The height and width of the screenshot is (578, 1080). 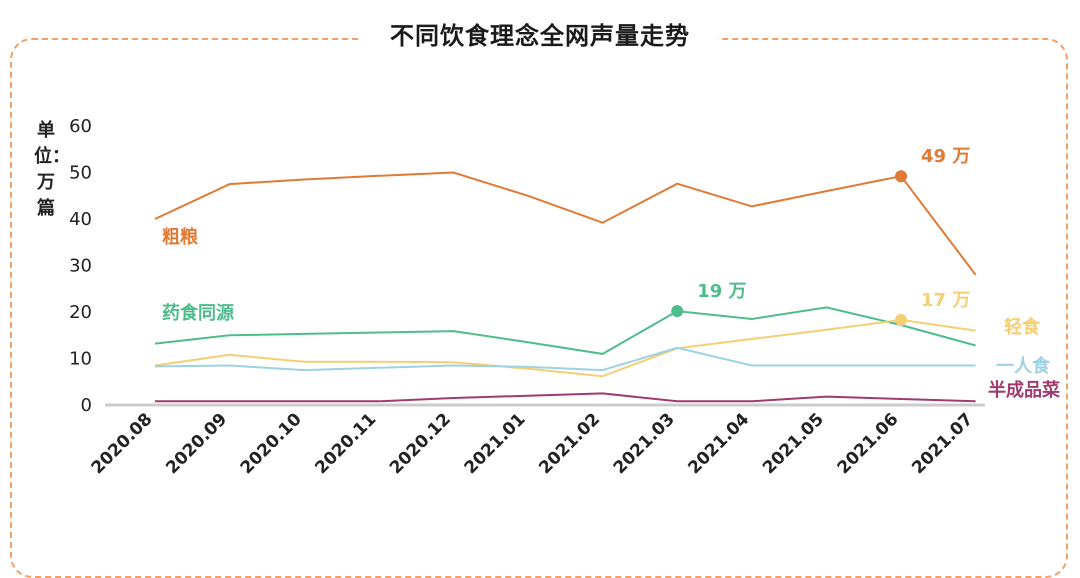 What do you see at coordinates (942, 443) in the screenshot?
I see `x-tick-label: 2021.07` at bounding box center [942, 443].